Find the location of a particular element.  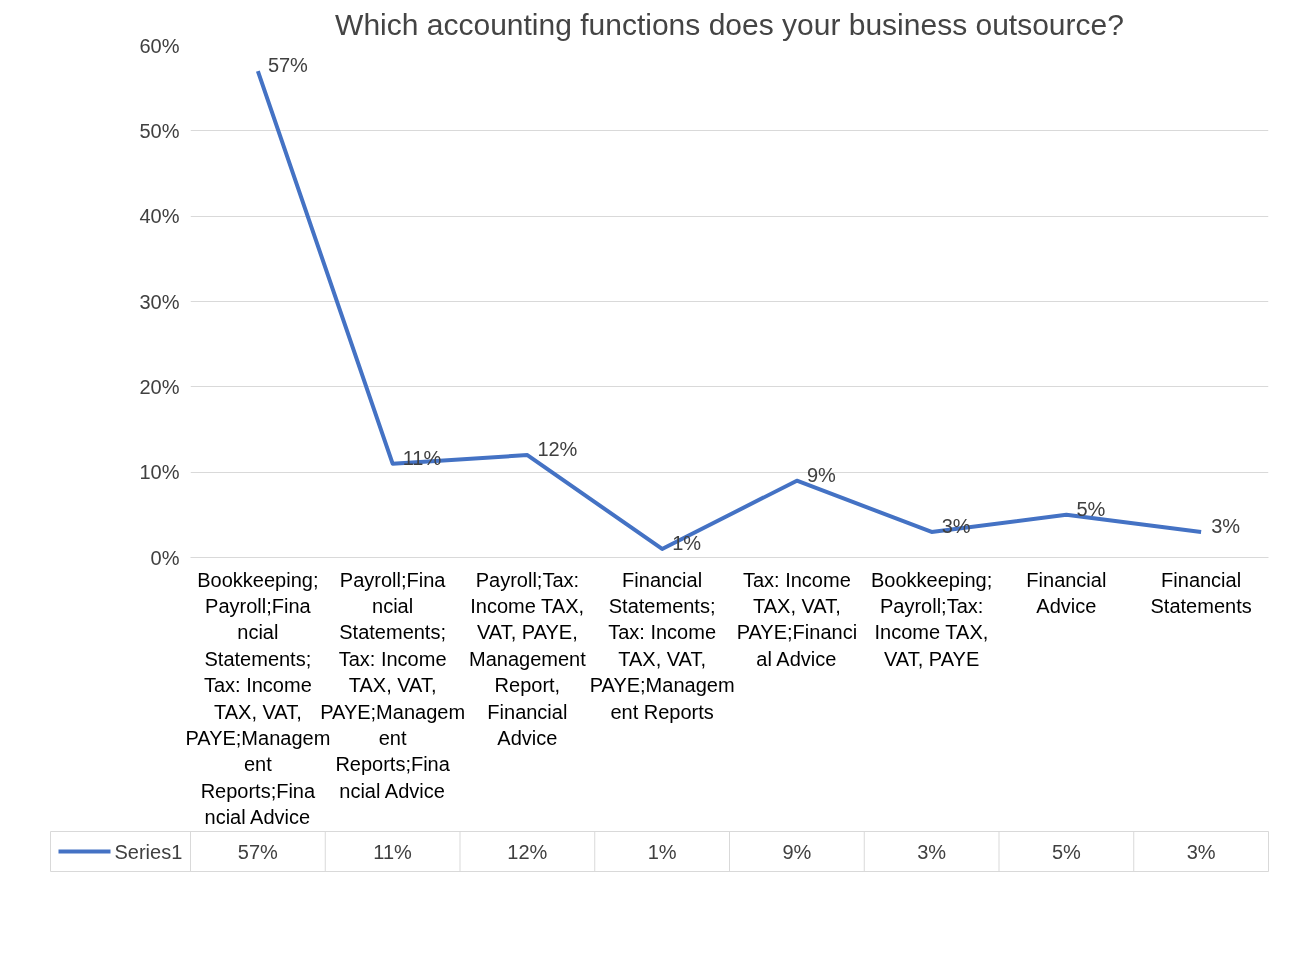

text: 12% is located at coordinates (557, 449).